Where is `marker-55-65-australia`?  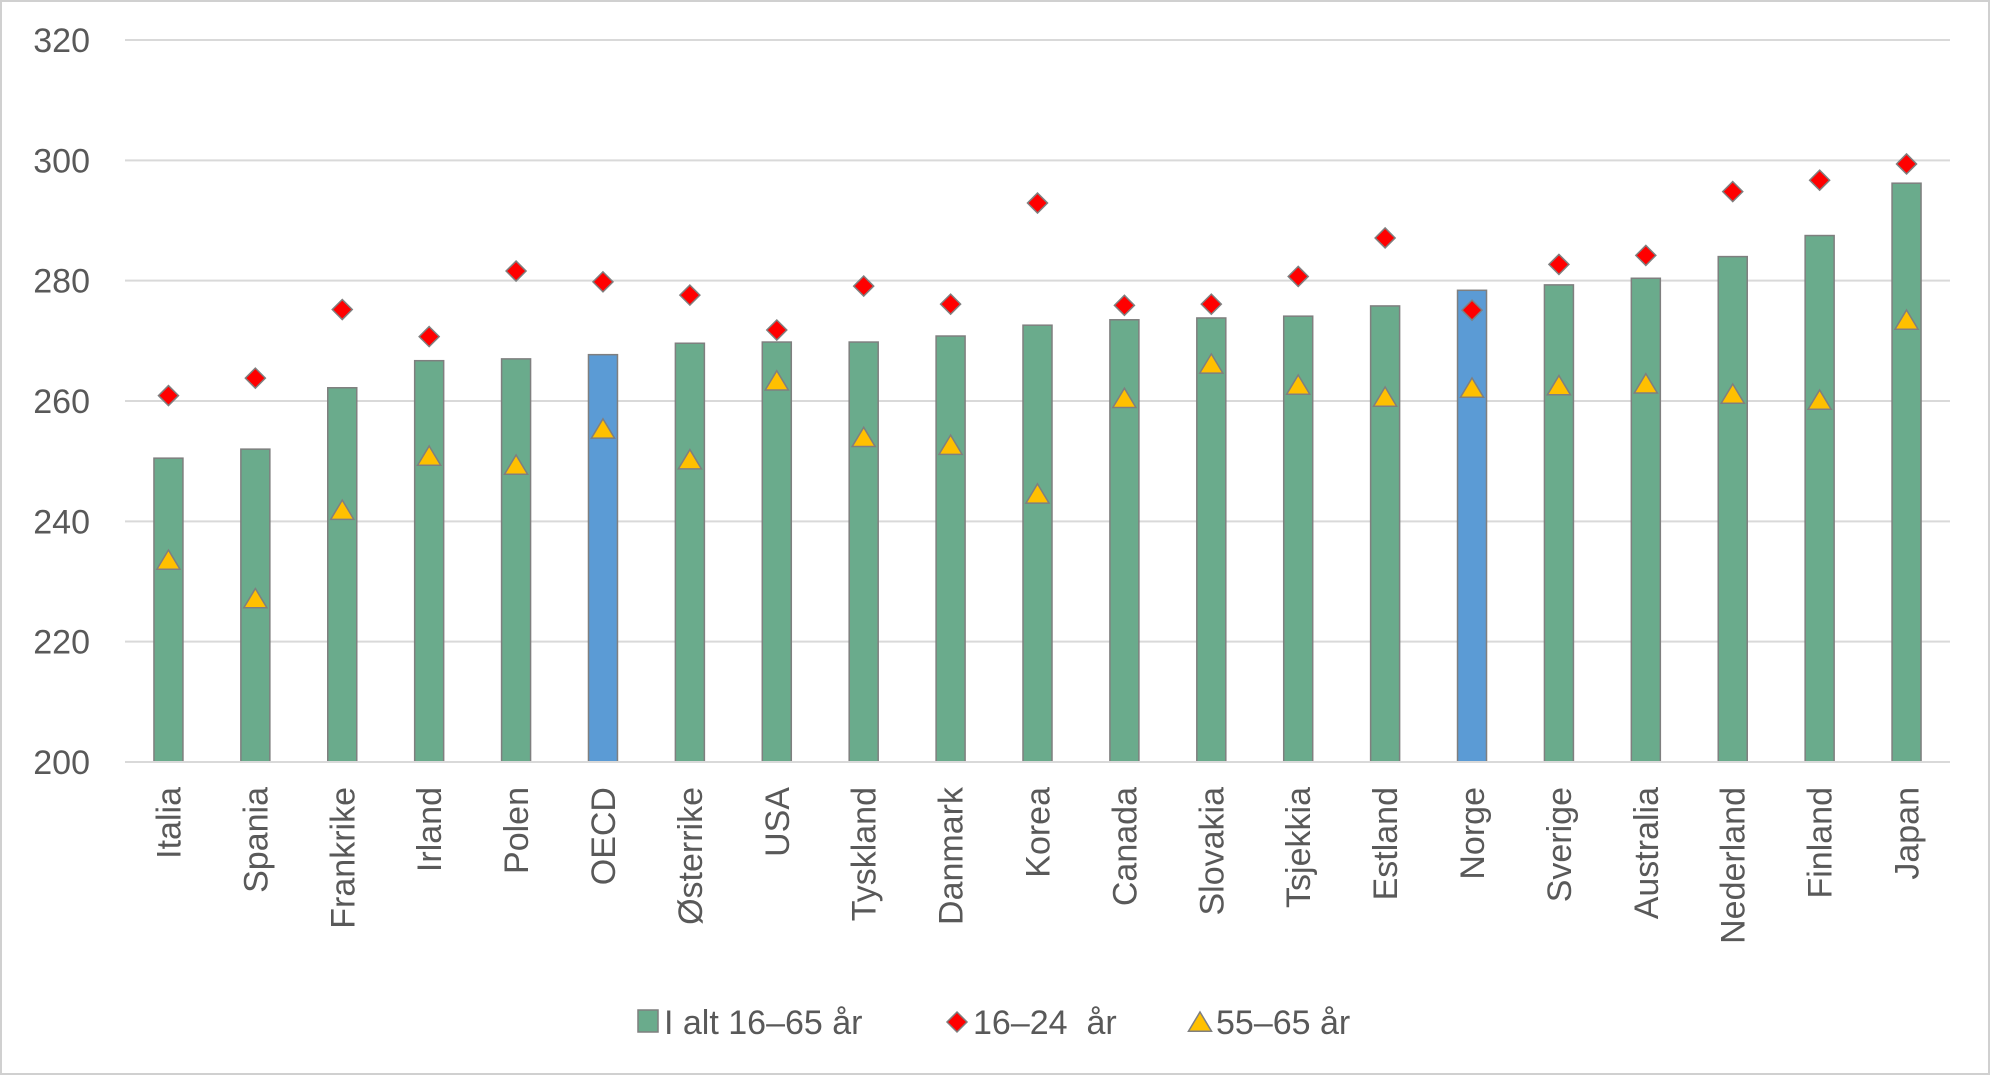
marker-55-65-australia is located at coordinates (1645, 383).